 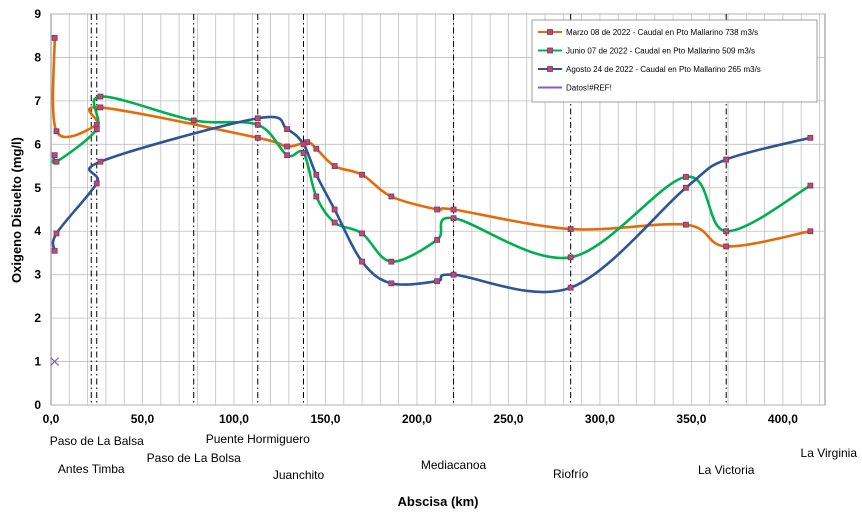 What do you see at coordinates (691, 419) in the screenshot?
I see `x-tick-label: 350,0` at bounding box center [691, 419].